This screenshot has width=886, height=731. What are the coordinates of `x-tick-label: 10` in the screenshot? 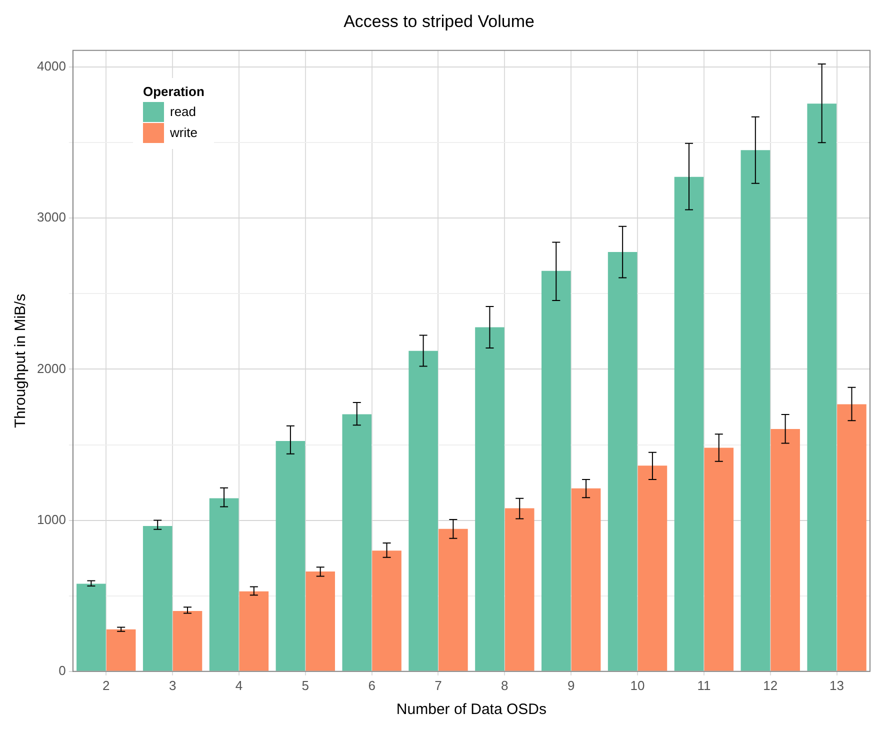 It's located at (637, 685).